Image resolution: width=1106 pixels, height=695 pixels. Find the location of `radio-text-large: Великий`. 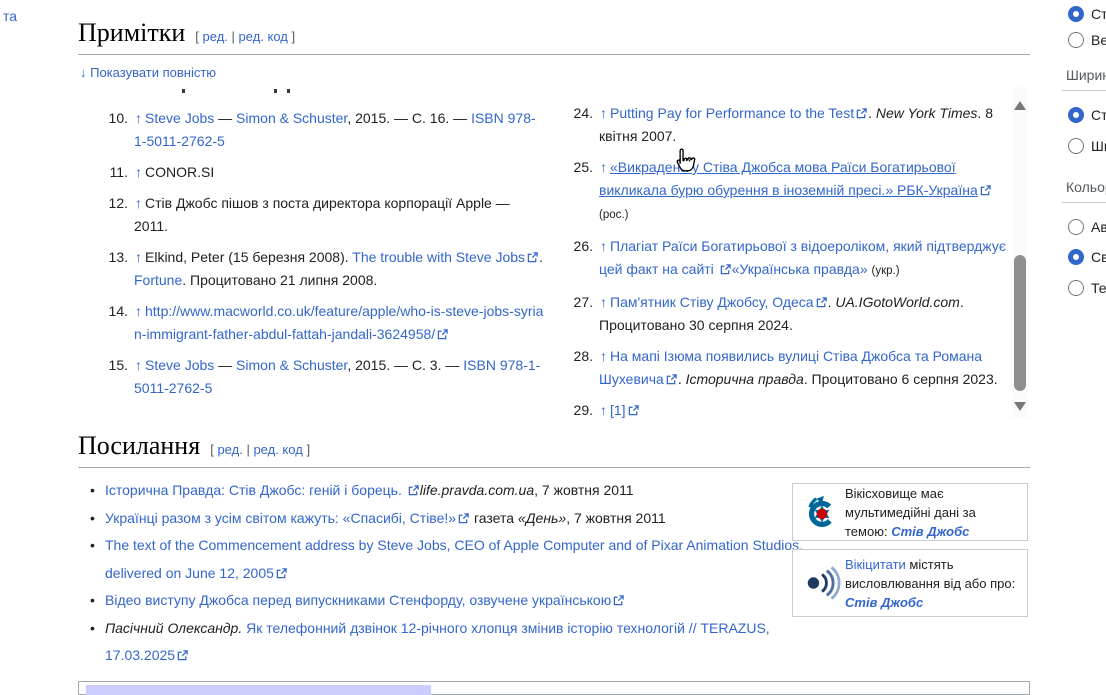

radio-text-large: Великий is located at coordinates (1087, 40).